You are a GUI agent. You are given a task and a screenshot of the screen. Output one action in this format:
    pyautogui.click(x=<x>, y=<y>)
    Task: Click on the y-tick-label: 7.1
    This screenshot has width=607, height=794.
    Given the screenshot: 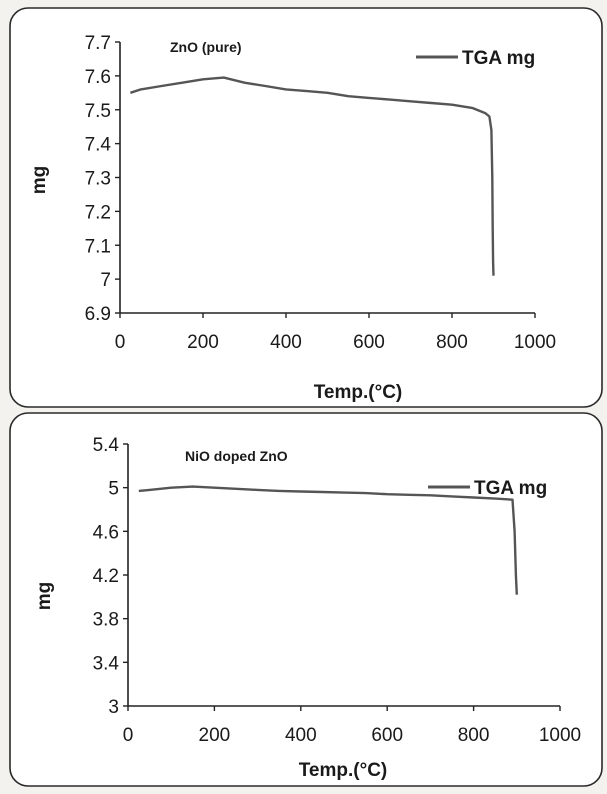 What is the action you would take?
    pyautogui.click(x=98, y=246)
    